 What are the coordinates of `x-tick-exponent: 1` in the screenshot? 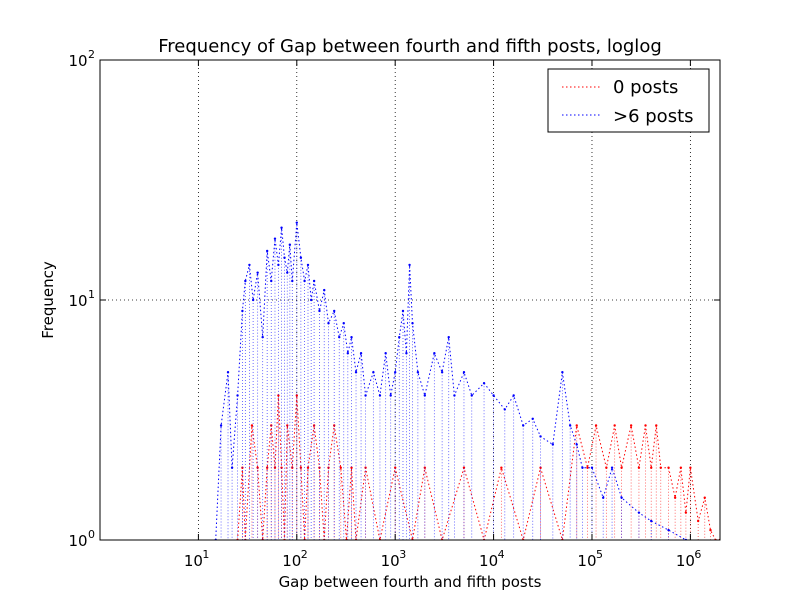 It's located at (205, 554).